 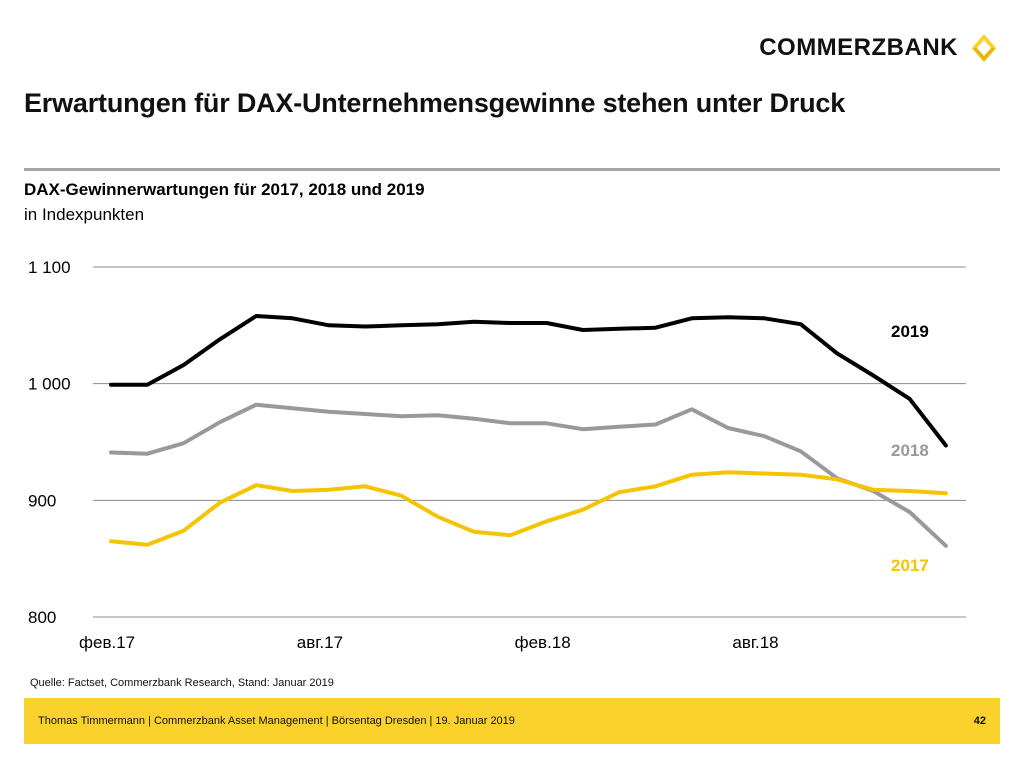 I want to click on y-tick-label: 1 000, so click(x=49, y=384).